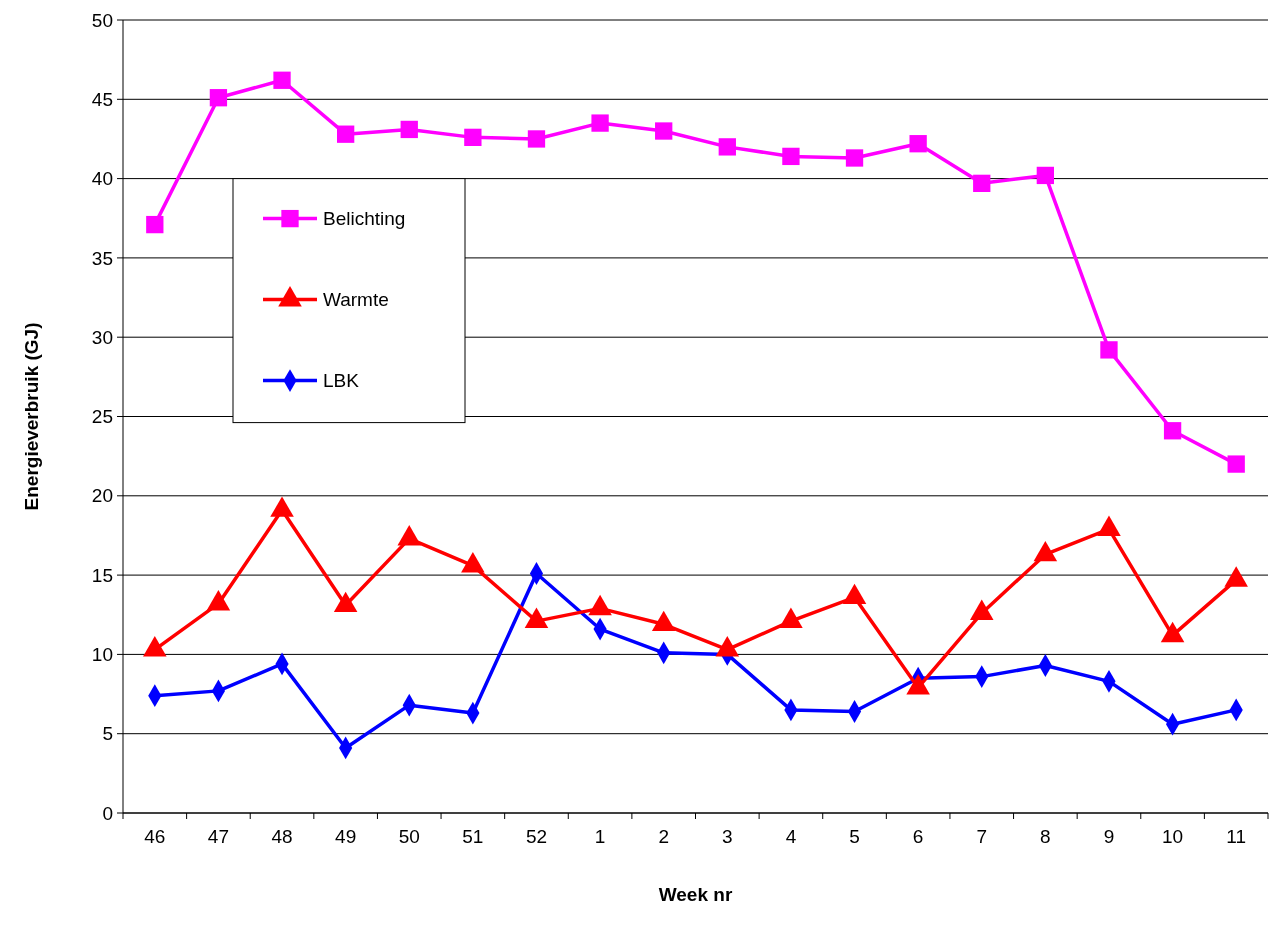 The image size is (1278, 929). Describe the element at coordinates (282, 836) in the screenshot. I see `x-tick-label: 48` at that location.